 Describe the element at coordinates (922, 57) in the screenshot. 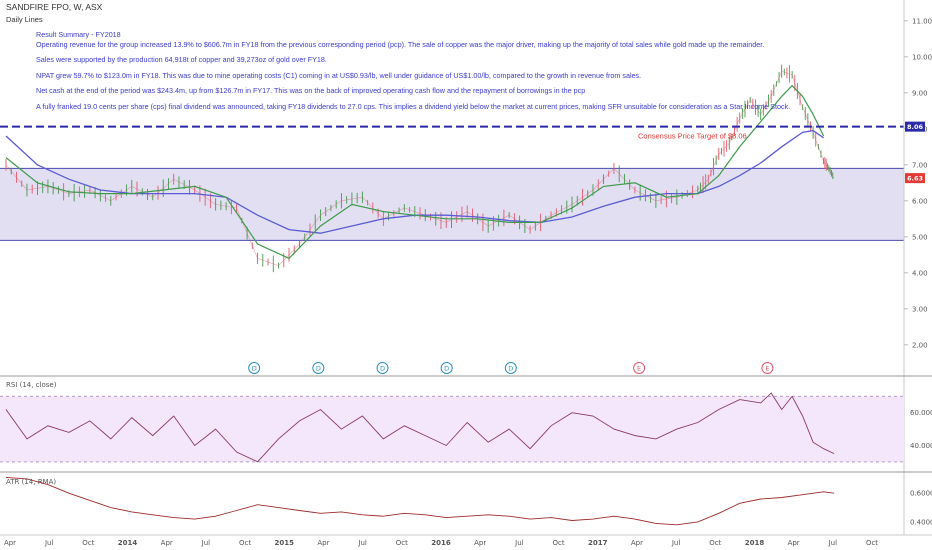

I see `price-tick-label: 10.00` at that location.